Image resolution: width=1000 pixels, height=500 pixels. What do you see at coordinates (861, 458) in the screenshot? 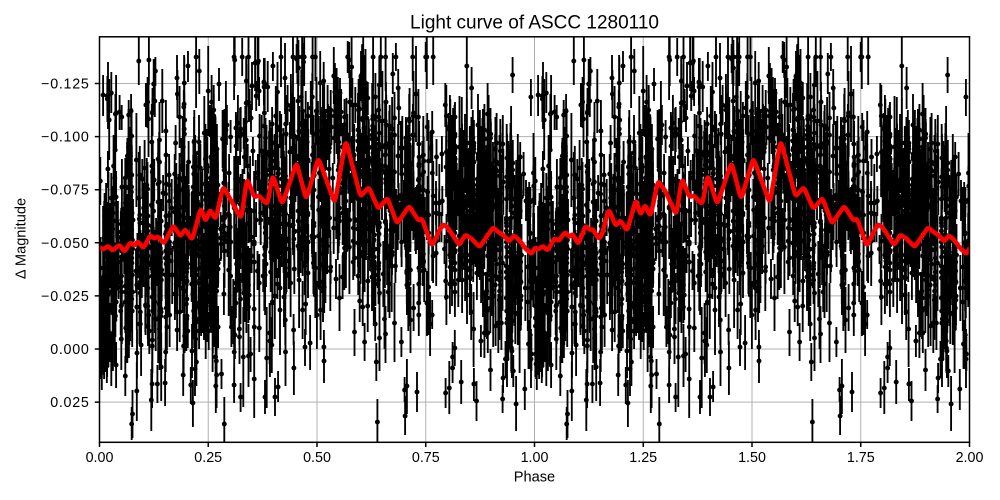
I see `svg-text: 1.75` at bounding box center [861, 458].